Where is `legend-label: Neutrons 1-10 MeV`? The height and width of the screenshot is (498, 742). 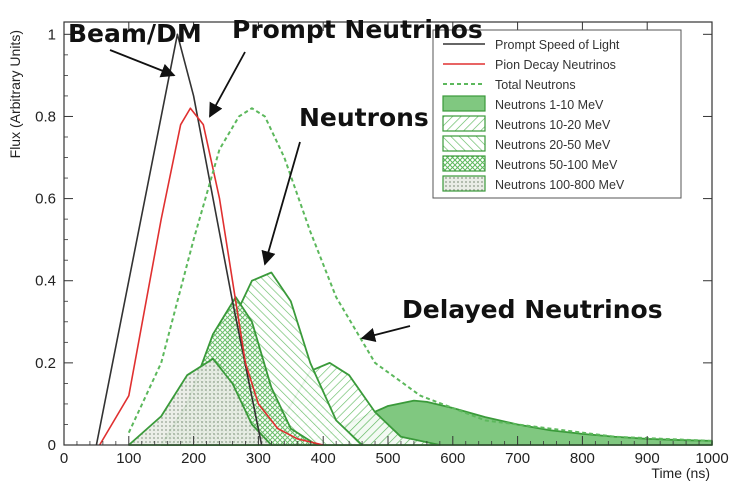
legend-label: Neutrons 1-10 MeV is located at coordinates (549, 105).